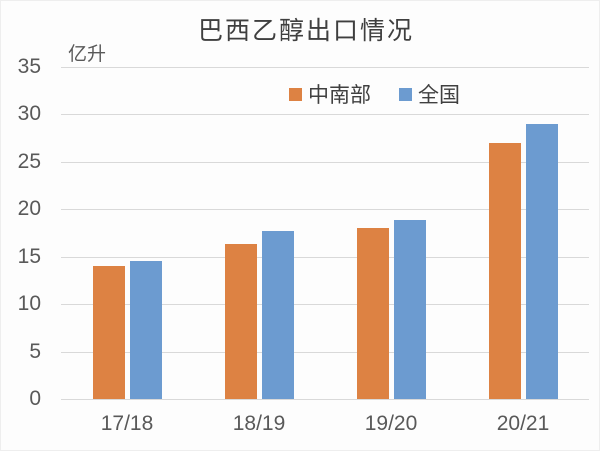  What do you see at coordinates (339, 95) in the screenshot?
I see `legend-label: 中南部` at bounding box center [339, 95].